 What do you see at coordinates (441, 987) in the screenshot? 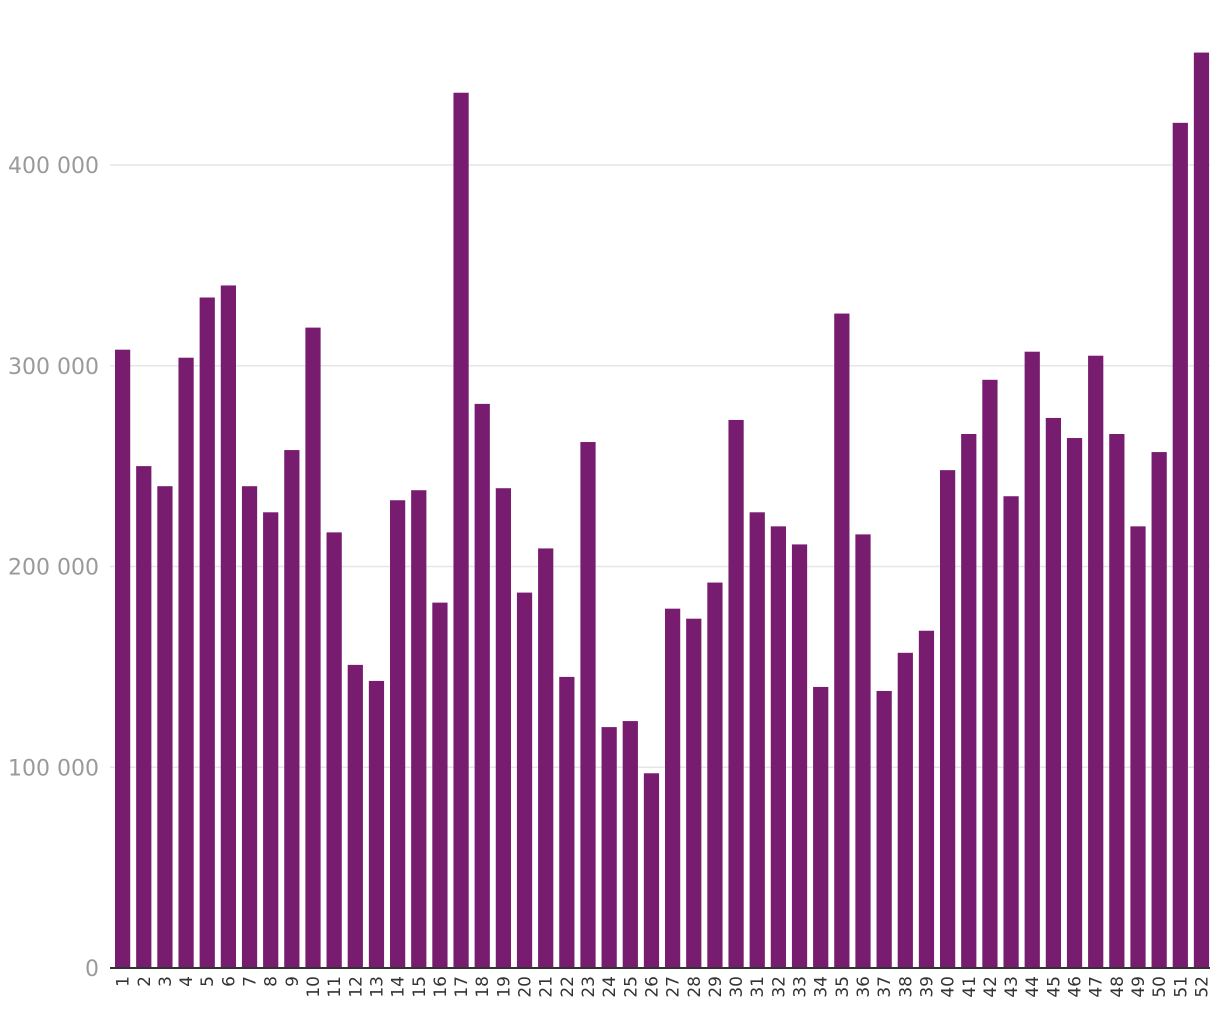
I see `x-tick-label: 16` at bounding box center [441, 987].